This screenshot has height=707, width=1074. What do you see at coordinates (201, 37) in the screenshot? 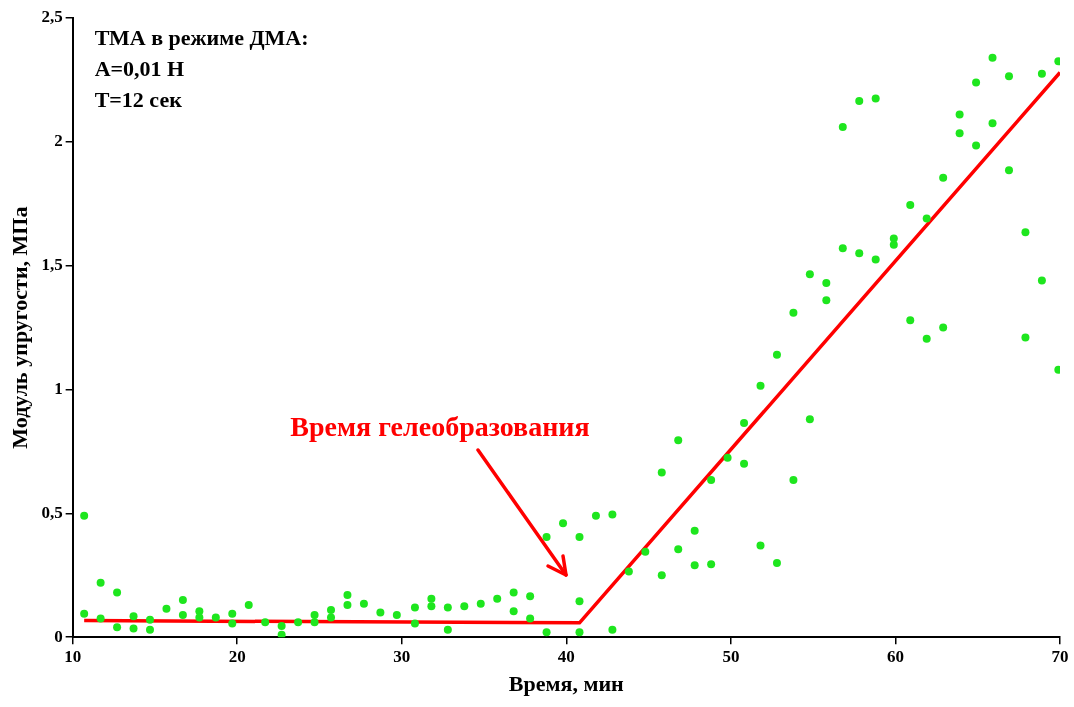
I see `annotation: ТМА в режиме ДМА:` at bounding box center [201, 37].